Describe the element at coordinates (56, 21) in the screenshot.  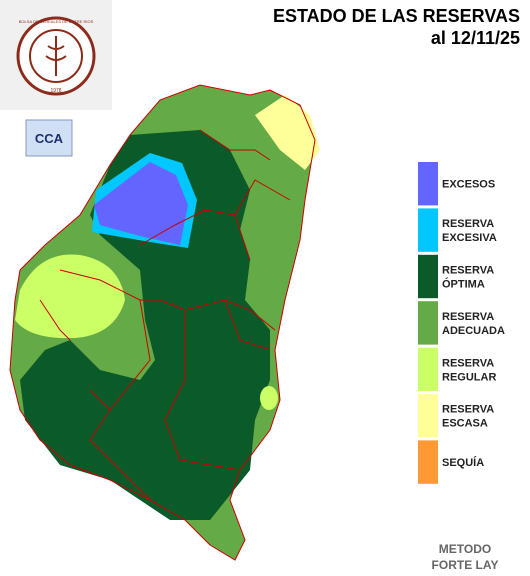
I see `logo-text: BOLSA DE CEREALES DE ENTRE RIOS` at that location.